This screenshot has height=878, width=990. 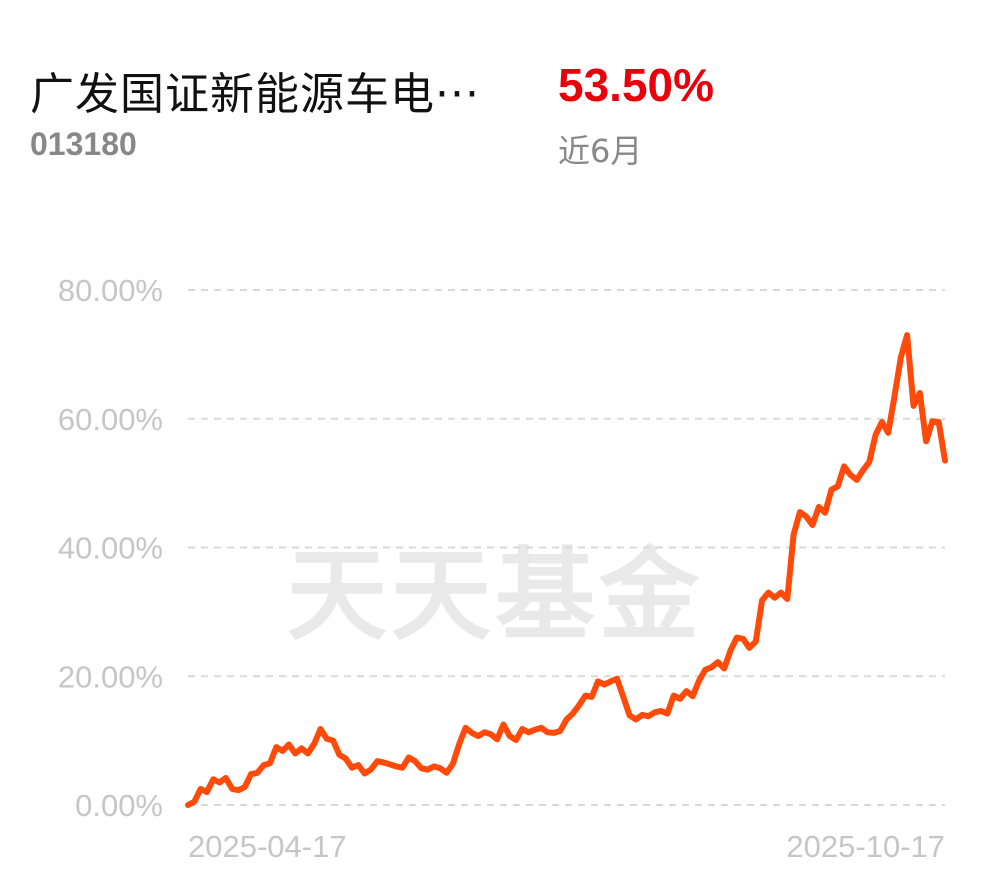 I want to click on watermark: 天天基金, so click(x=495, y=595).